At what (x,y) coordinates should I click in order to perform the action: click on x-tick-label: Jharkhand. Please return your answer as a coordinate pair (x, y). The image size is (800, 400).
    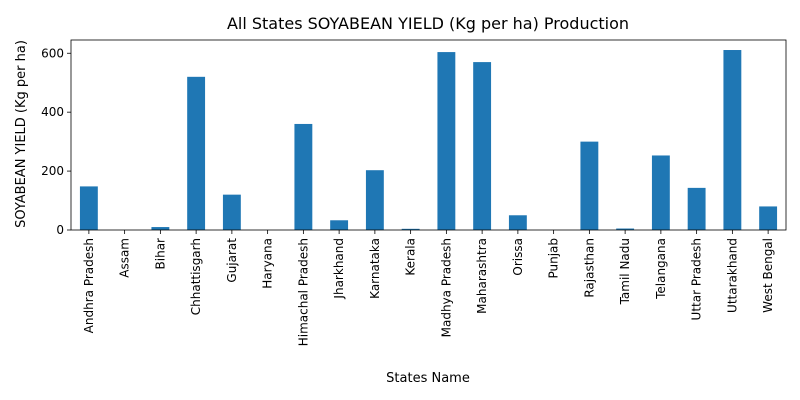
    Looking at the image, I should click on (339, 269).